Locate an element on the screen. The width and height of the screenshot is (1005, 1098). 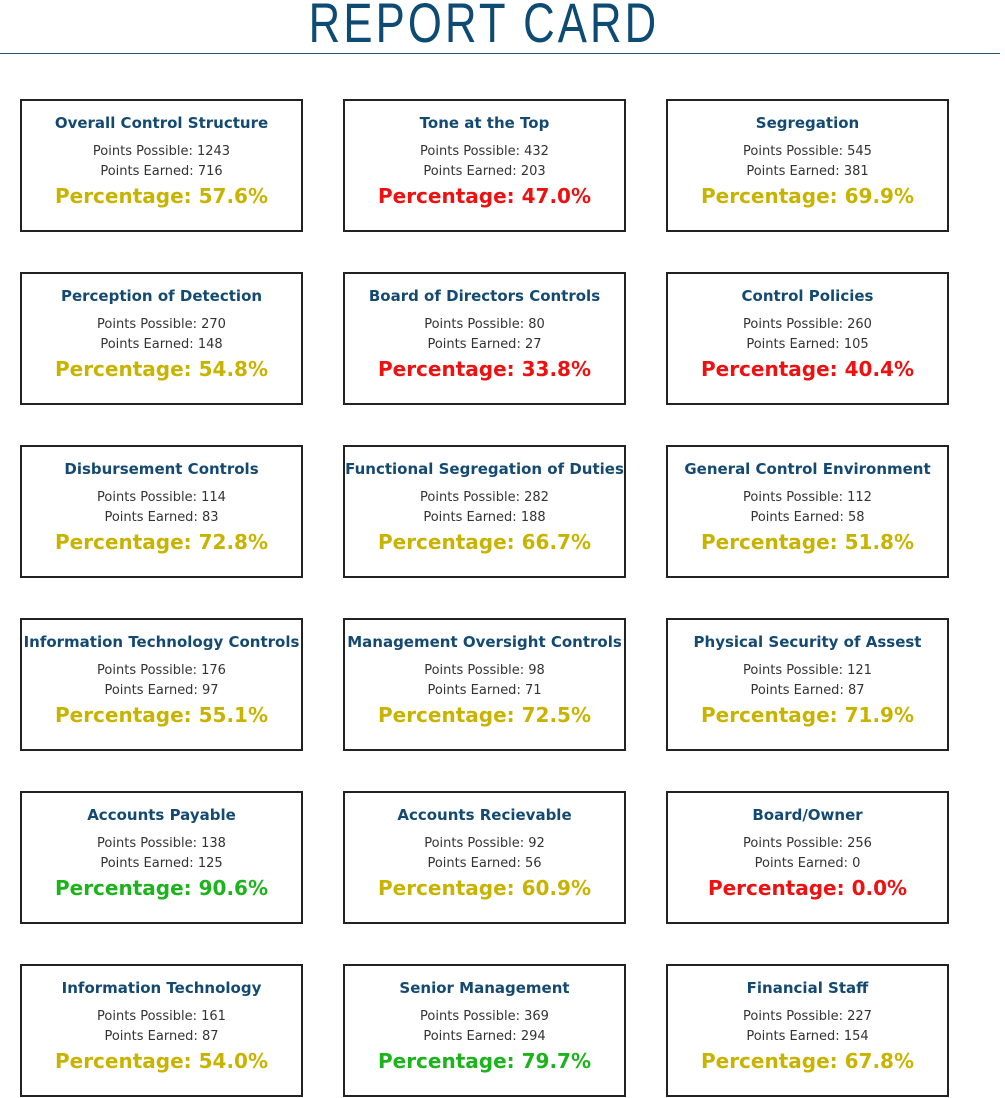
card-title: Disbursement Controls is located at coordinates (161, 469).